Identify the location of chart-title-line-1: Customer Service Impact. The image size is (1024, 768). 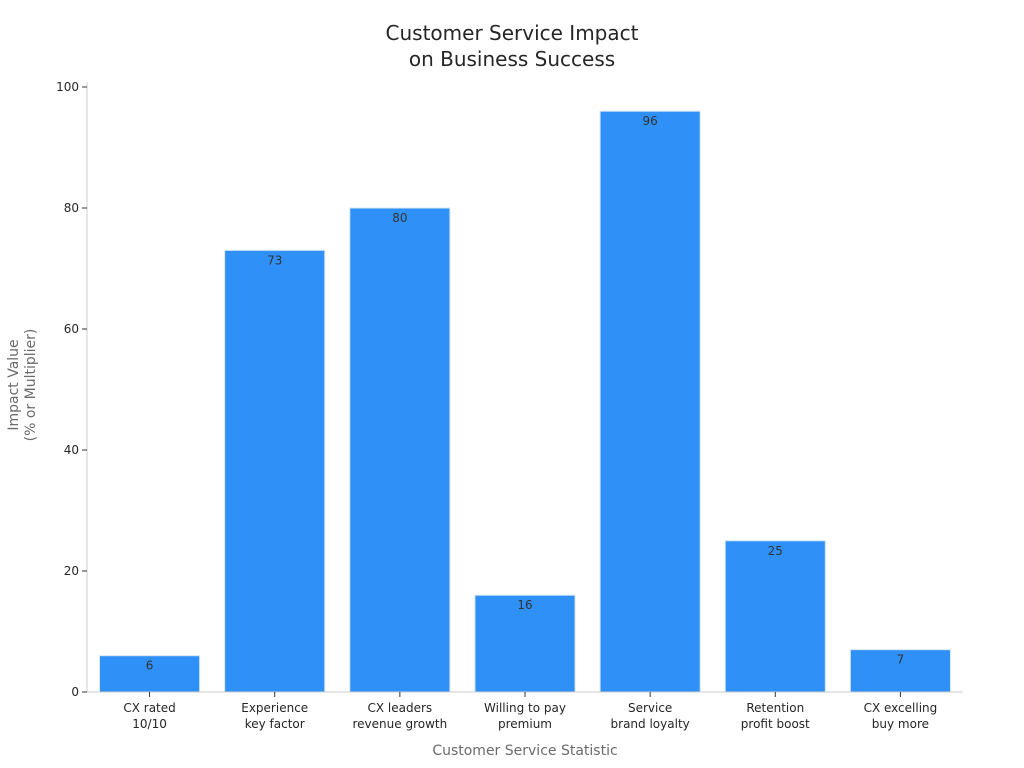
(512, 33).